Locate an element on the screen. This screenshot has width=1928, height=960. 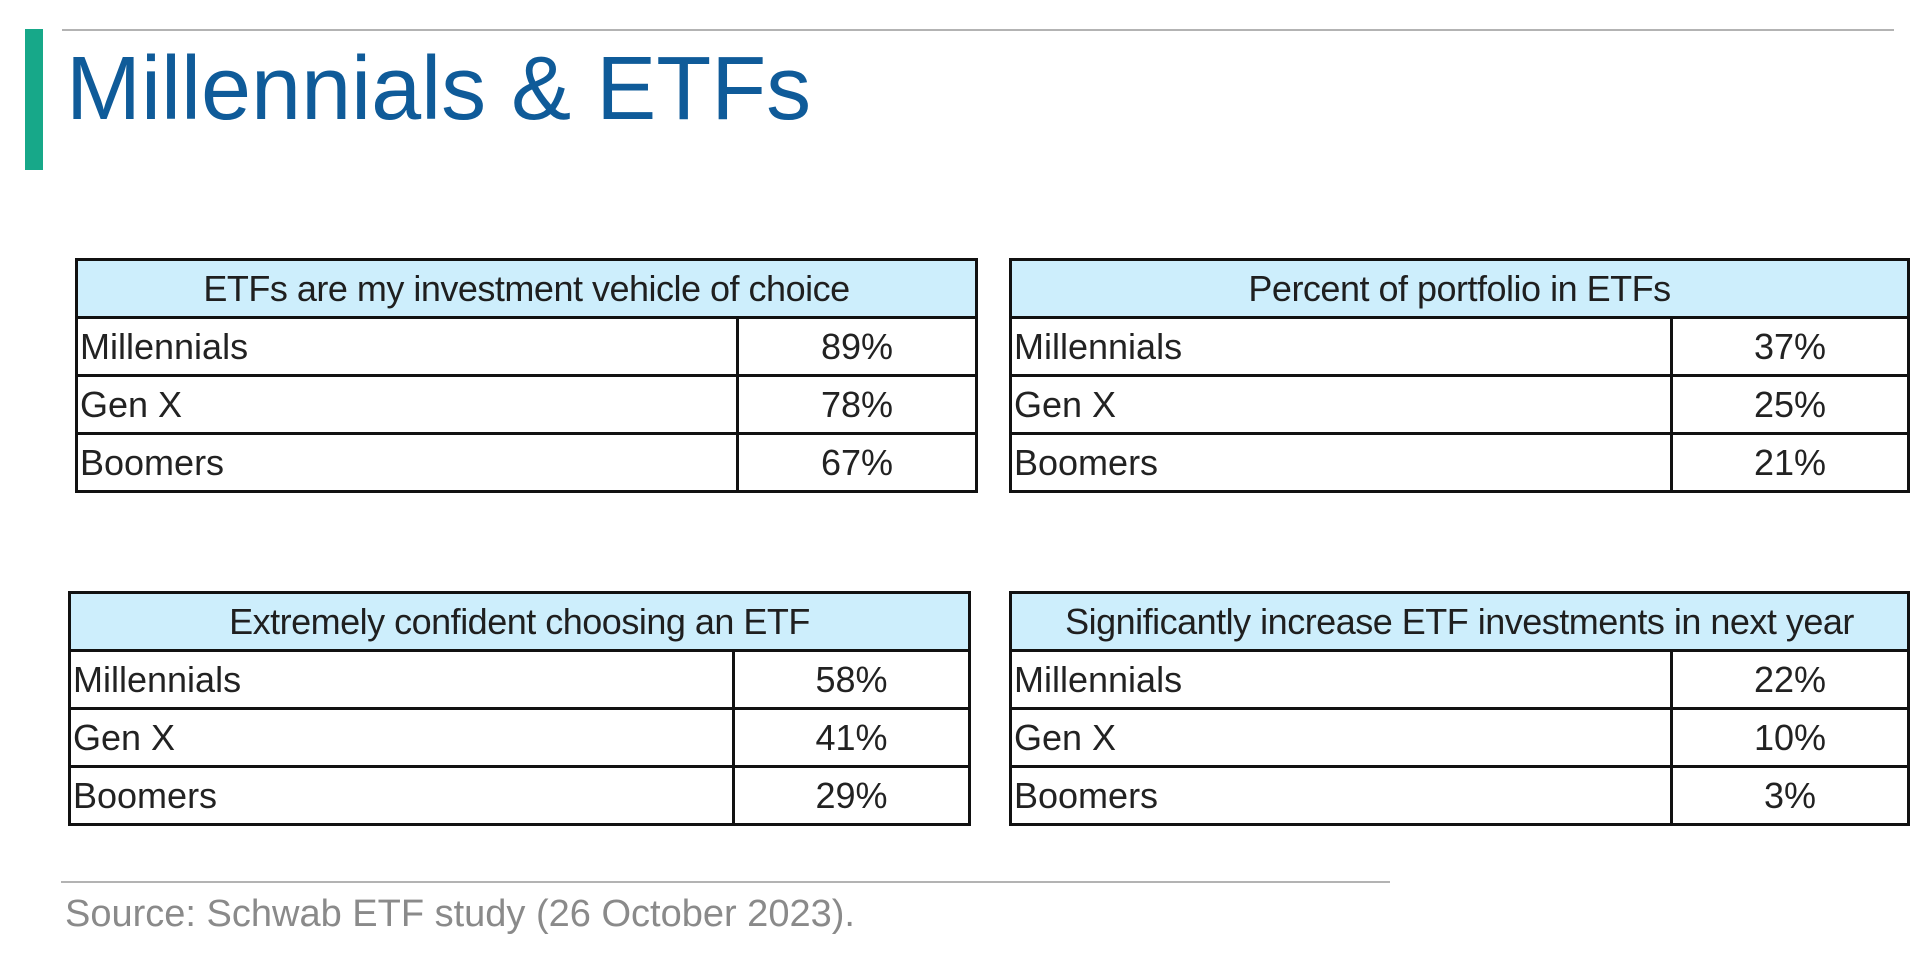
row-value: 58% is located at coordinates (851, 679).